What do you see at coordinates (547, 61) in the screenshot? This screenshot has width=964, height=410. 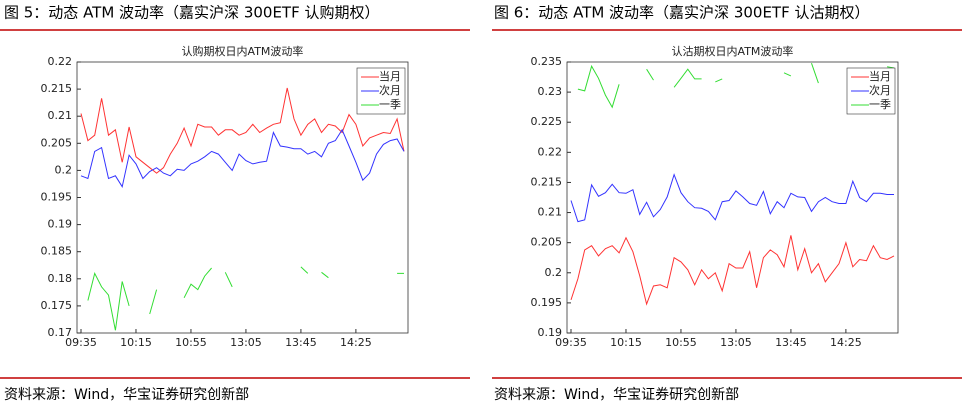 I see `y-tick-label: 0.235` at bounding box center [547, 61].